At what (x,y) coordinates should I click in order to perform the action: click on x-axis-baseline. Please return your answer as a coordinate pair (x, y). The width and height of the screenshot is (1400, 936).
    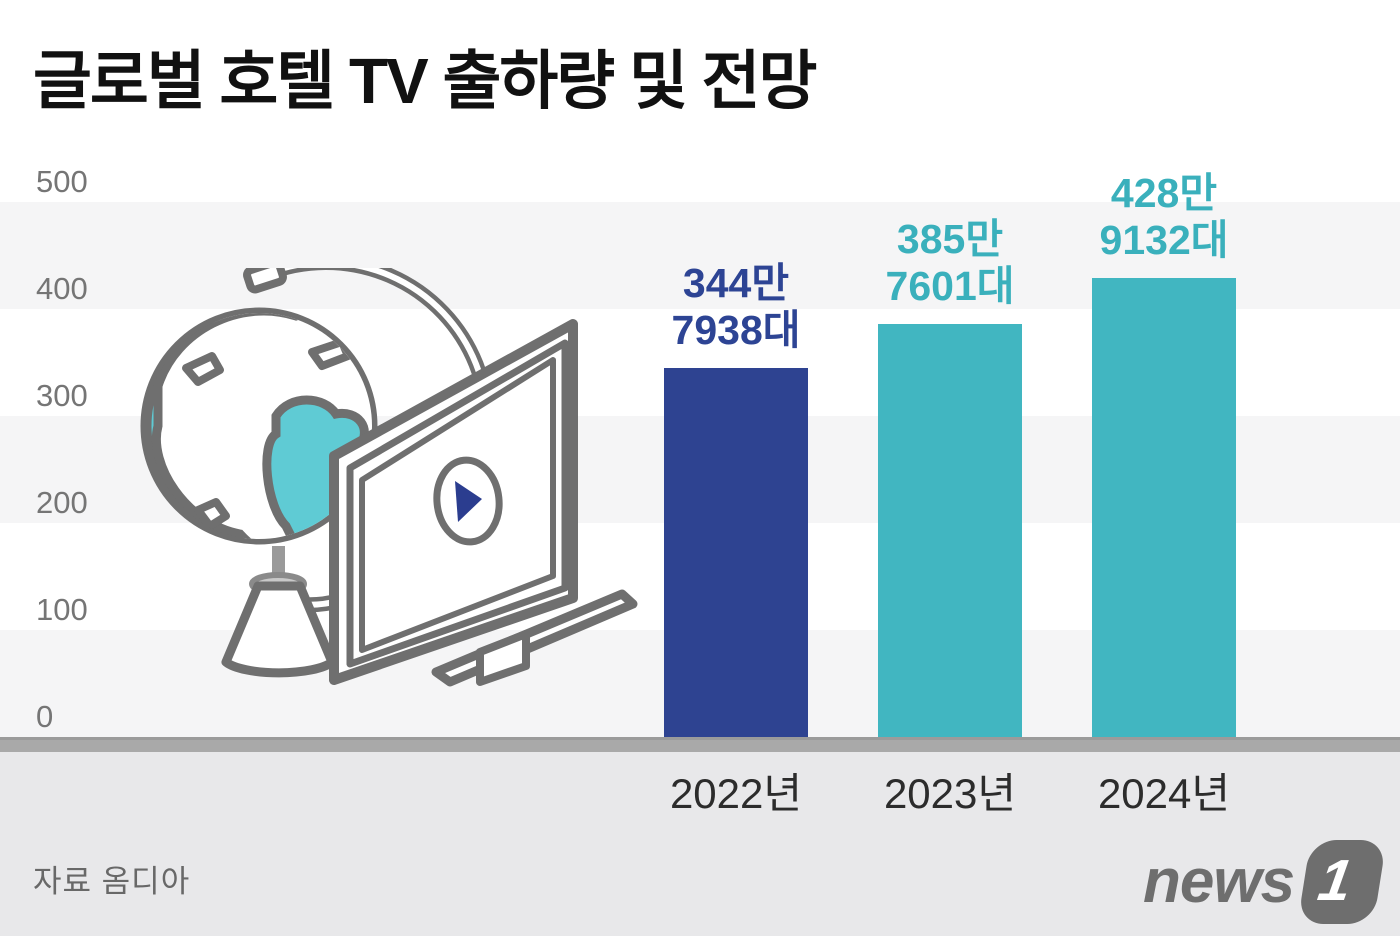
    Looking at the image, I should click on (700, 744).